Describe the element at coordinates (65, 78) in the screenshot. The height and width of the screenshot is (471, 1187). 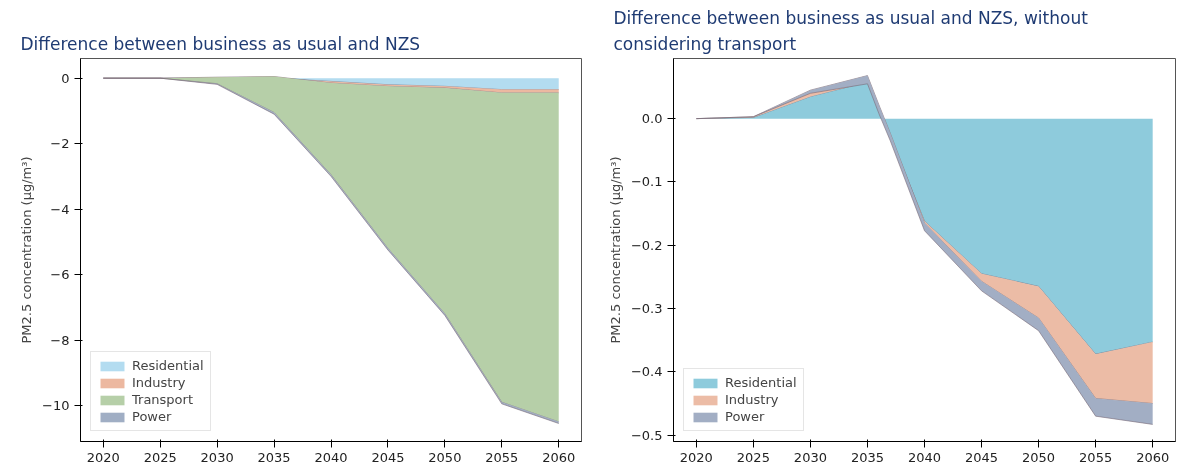
I see `y-tick-label: 0` at that location.